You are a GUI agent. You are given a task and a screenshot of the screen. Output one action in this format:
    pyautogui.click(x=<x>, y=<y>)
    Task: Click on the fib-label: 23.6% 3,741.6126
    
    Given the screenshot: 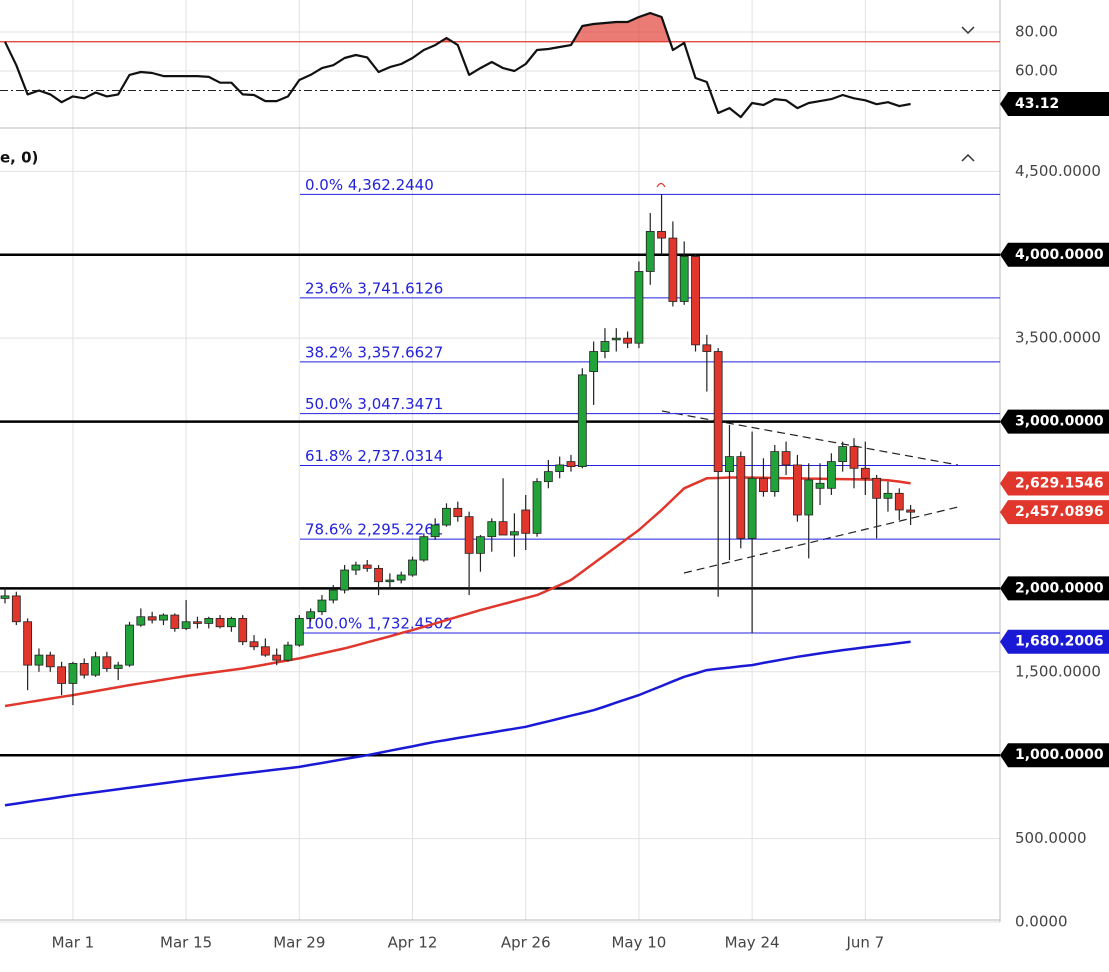 What is the action you would take?
    pyautogui.click(x=374, y=288)
    